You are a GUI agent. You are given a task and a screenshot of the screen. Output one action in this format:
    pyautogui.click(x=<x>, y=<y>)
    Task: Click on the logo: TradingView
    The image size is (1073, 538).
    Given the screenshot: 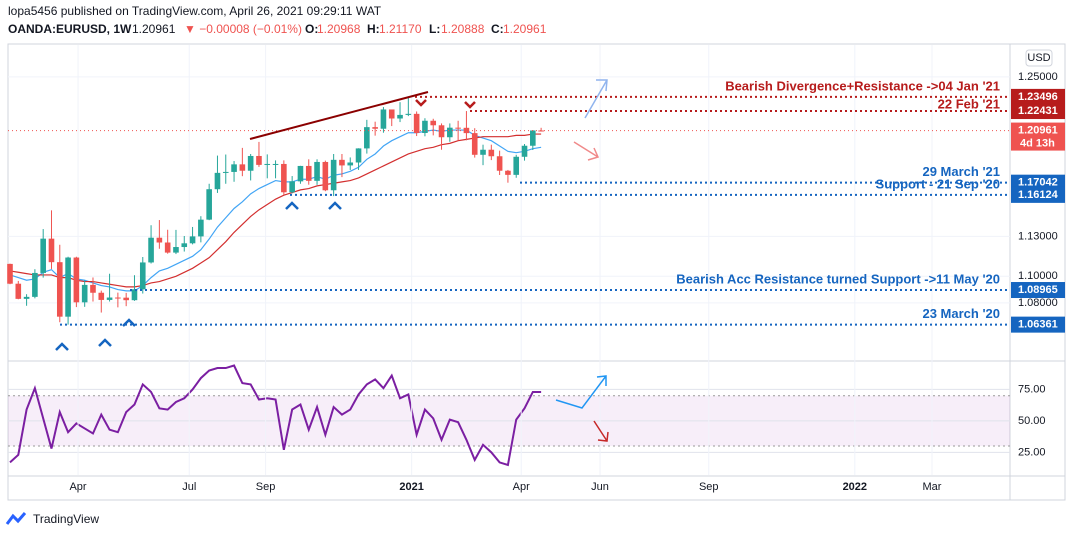 What is the action you would take?
    pyautogui.click(x=66, y=519)
    